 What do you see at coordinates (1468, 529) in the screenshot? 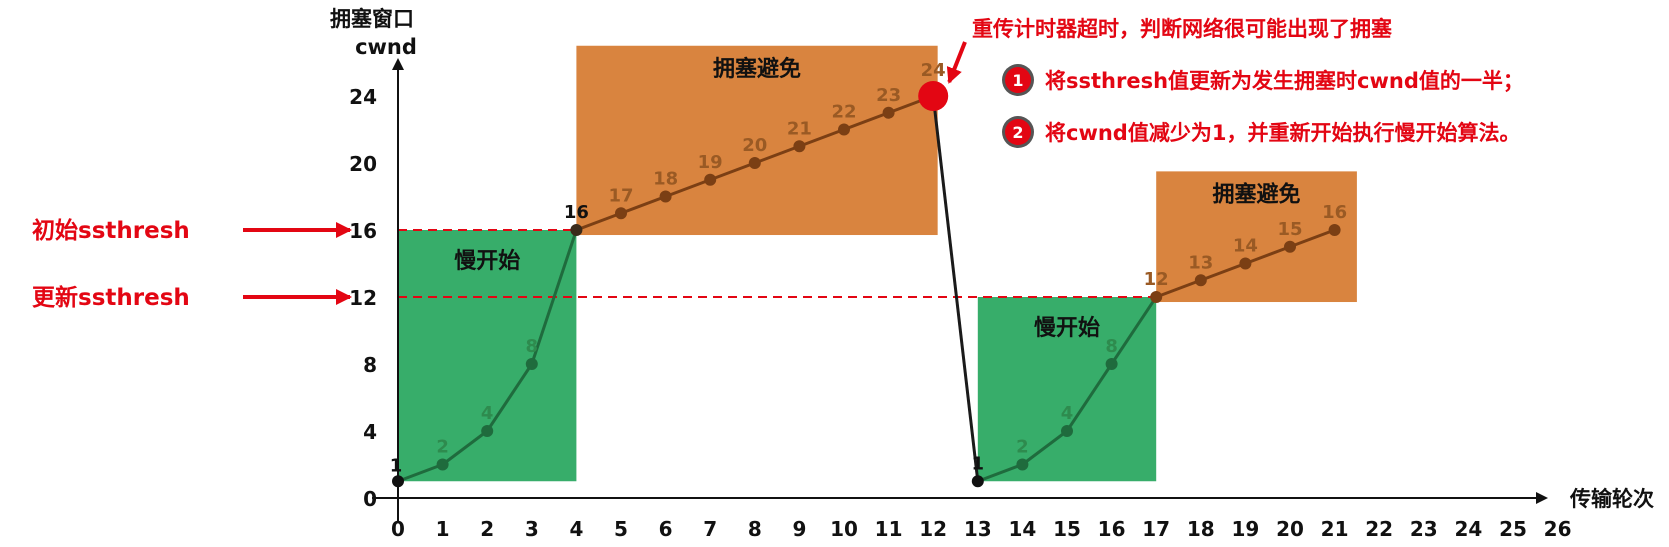
I see `x-tick-label: 24` at bounding box center [1468, 529].